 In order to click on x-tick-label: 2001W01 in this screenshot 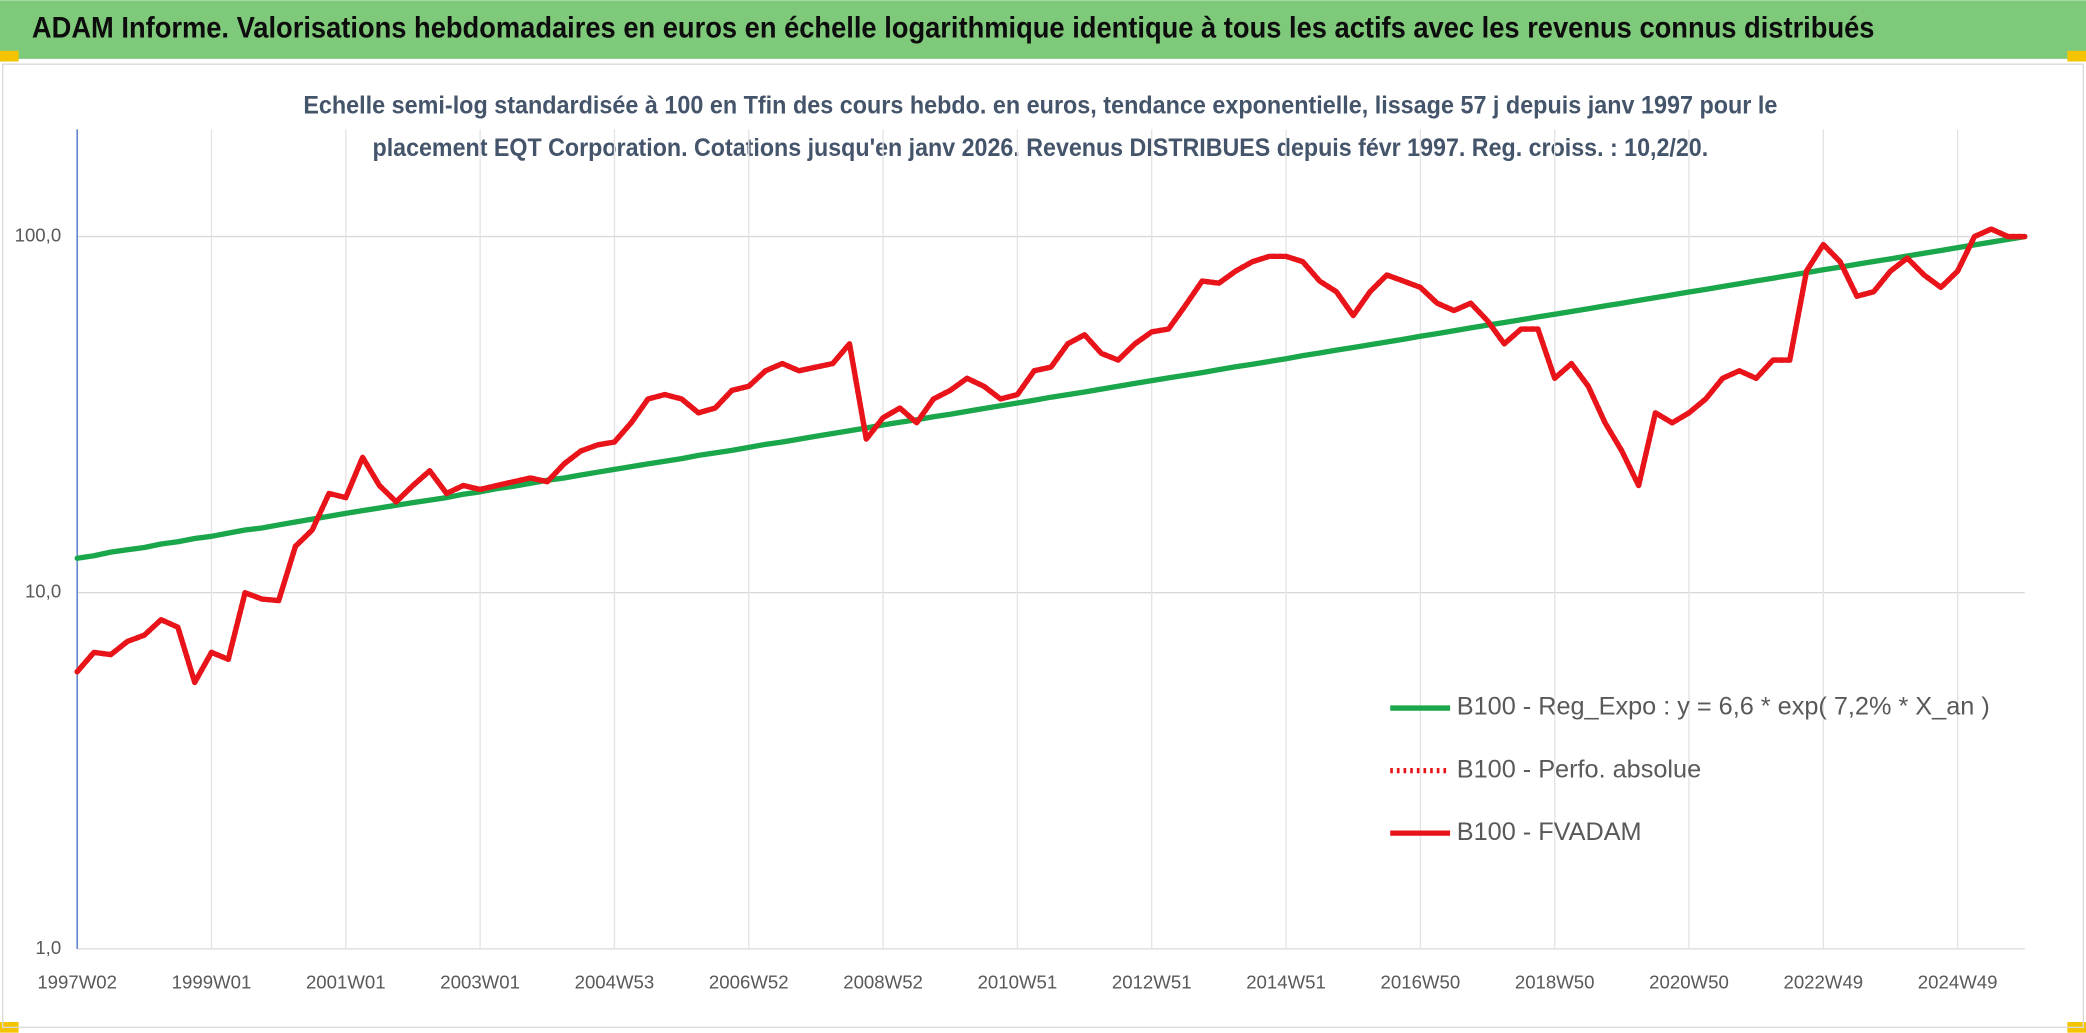, I will do `click(346, 981)`.